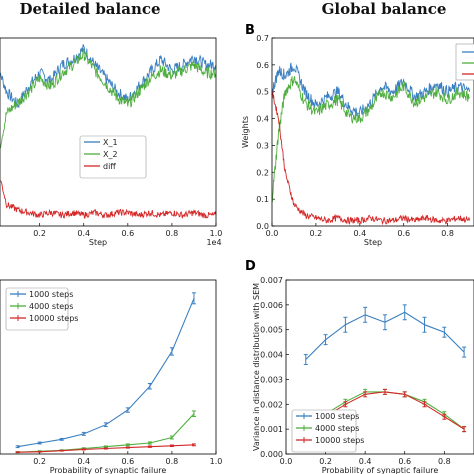  What do you see at coordinates (51, 294) in the screenshot?
I see `legend-label-c: 1000 steps` at bounding box center [51, 294].